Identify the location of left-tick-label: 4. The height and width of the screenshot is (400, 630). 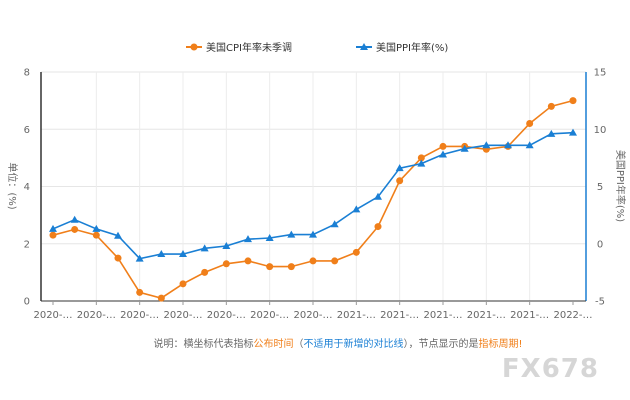
(27, 187).